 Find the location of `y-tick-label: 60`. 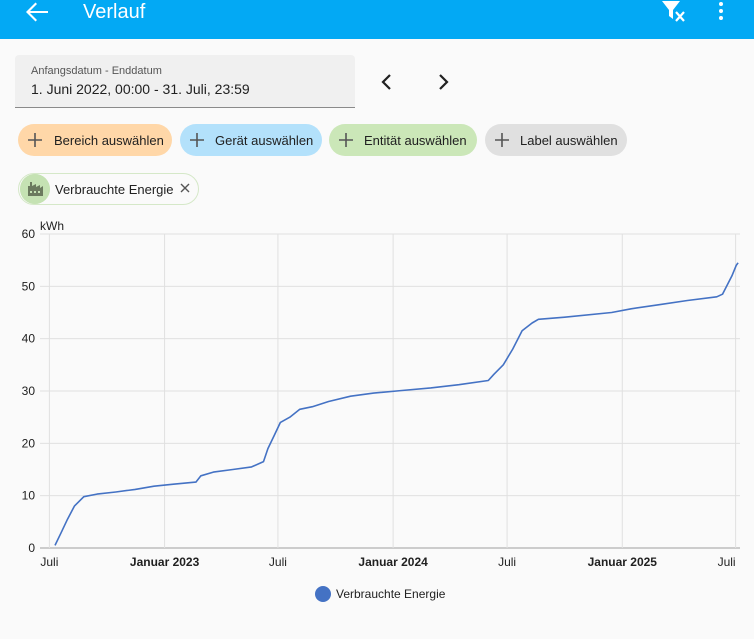

y-tick-label: 60 is located at coordinates (29, 234).